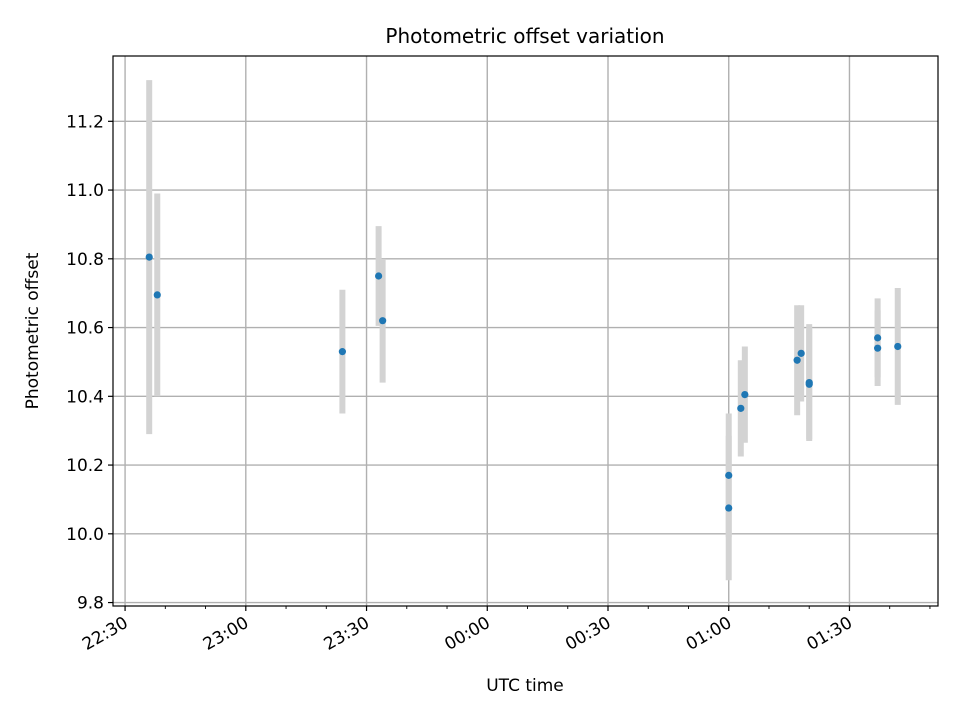  Describe the element at coordinates (85, 535) in the screenshot. I see `y-tick-label: 10.0` at that location.